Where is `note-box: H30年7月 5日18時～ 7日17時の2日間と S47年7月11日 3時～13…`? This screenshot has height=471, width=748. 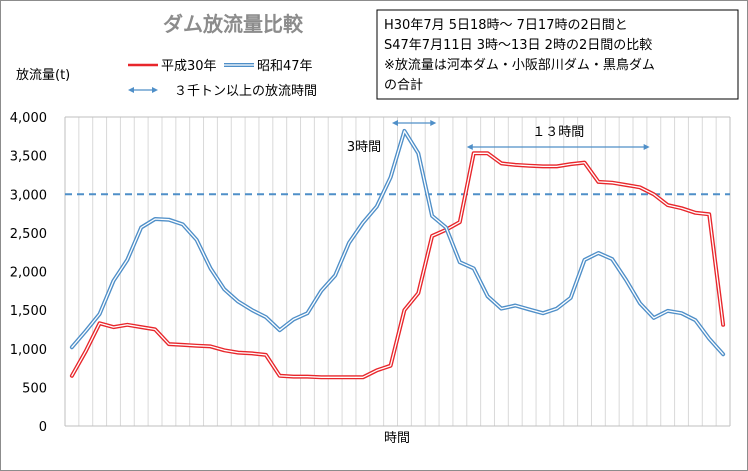
note-box: H30年7月 5日18時～ 7日17時の2日間と S47年7月11日 3時～13… is located at coordinates (557, 54).